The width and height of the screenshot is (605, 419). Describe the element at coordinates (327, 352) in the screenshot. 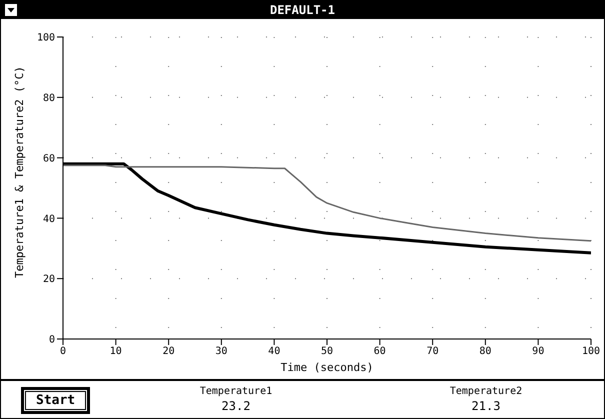

I see `x-tick-label: 50` at that location.